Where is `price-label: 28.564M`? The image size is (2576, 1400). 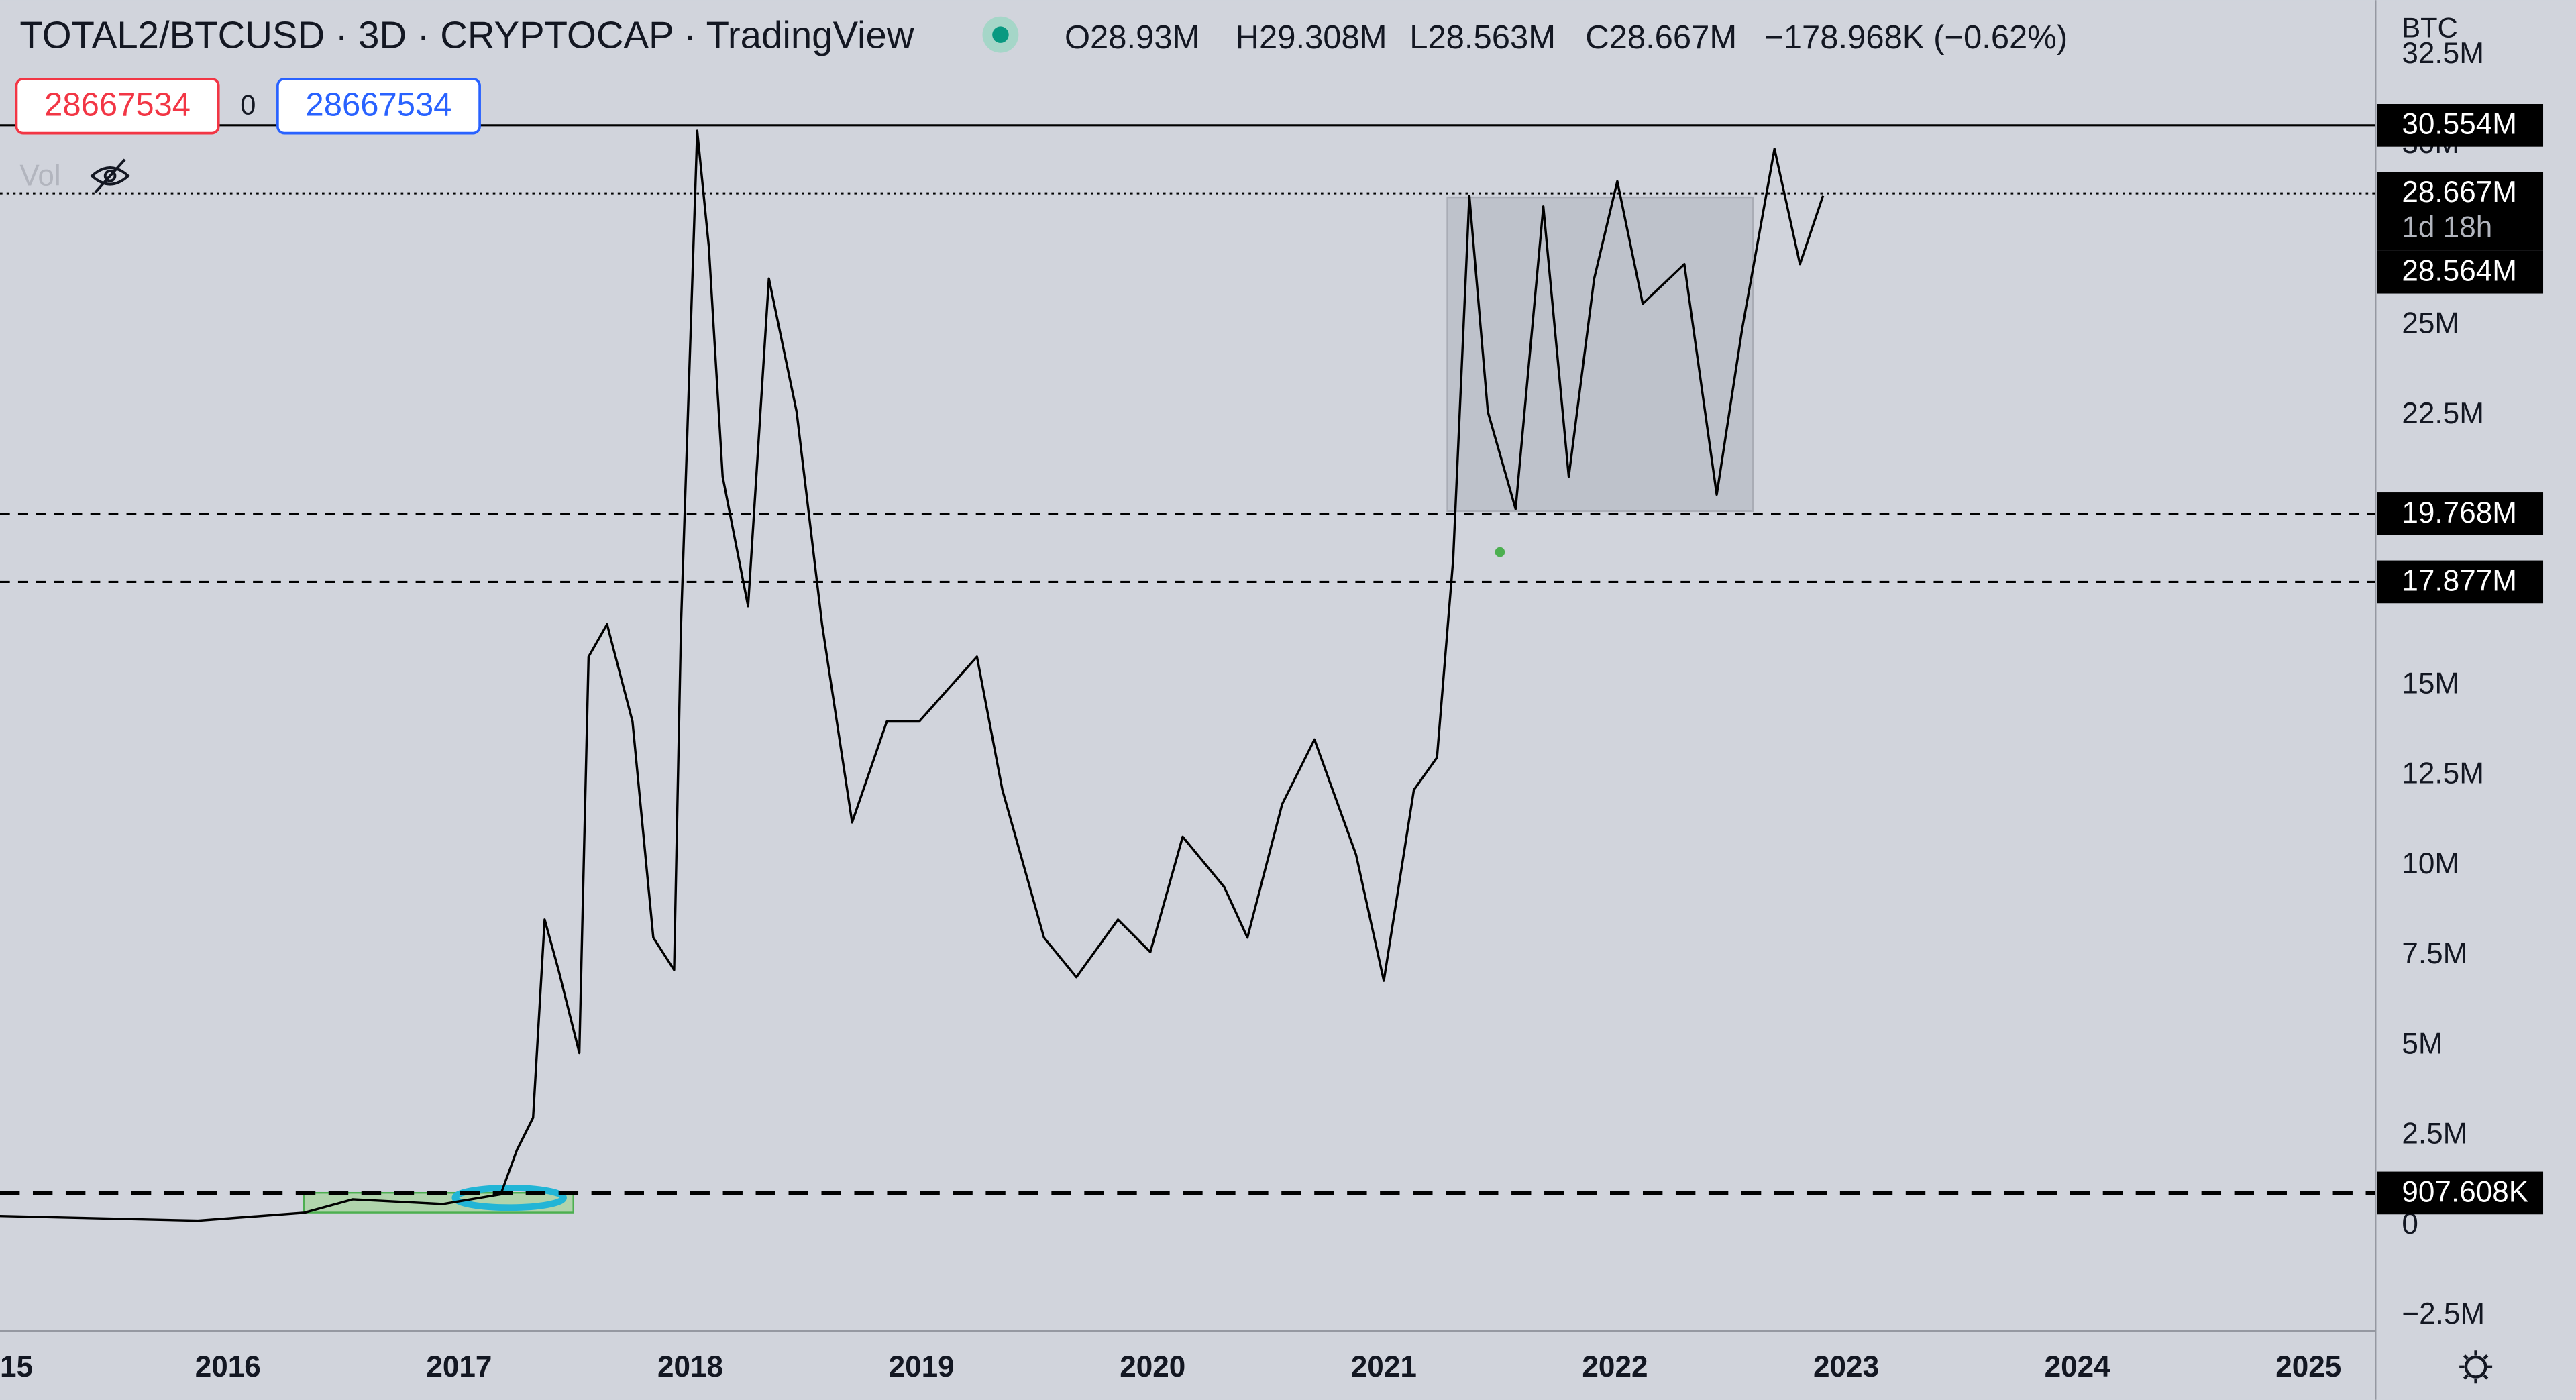 price-label: 28.564M is located at coordinates (2459, 271).